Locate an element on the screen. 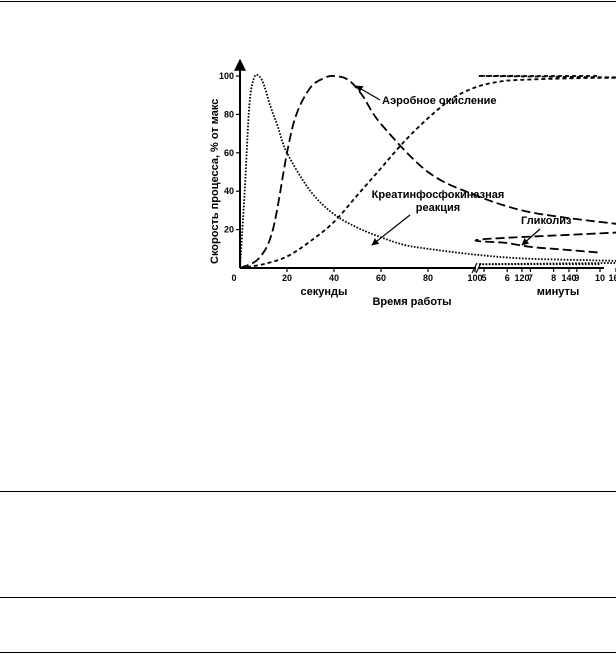  x-tick-label-minutes: 8 is located at coordinates (553, 278).